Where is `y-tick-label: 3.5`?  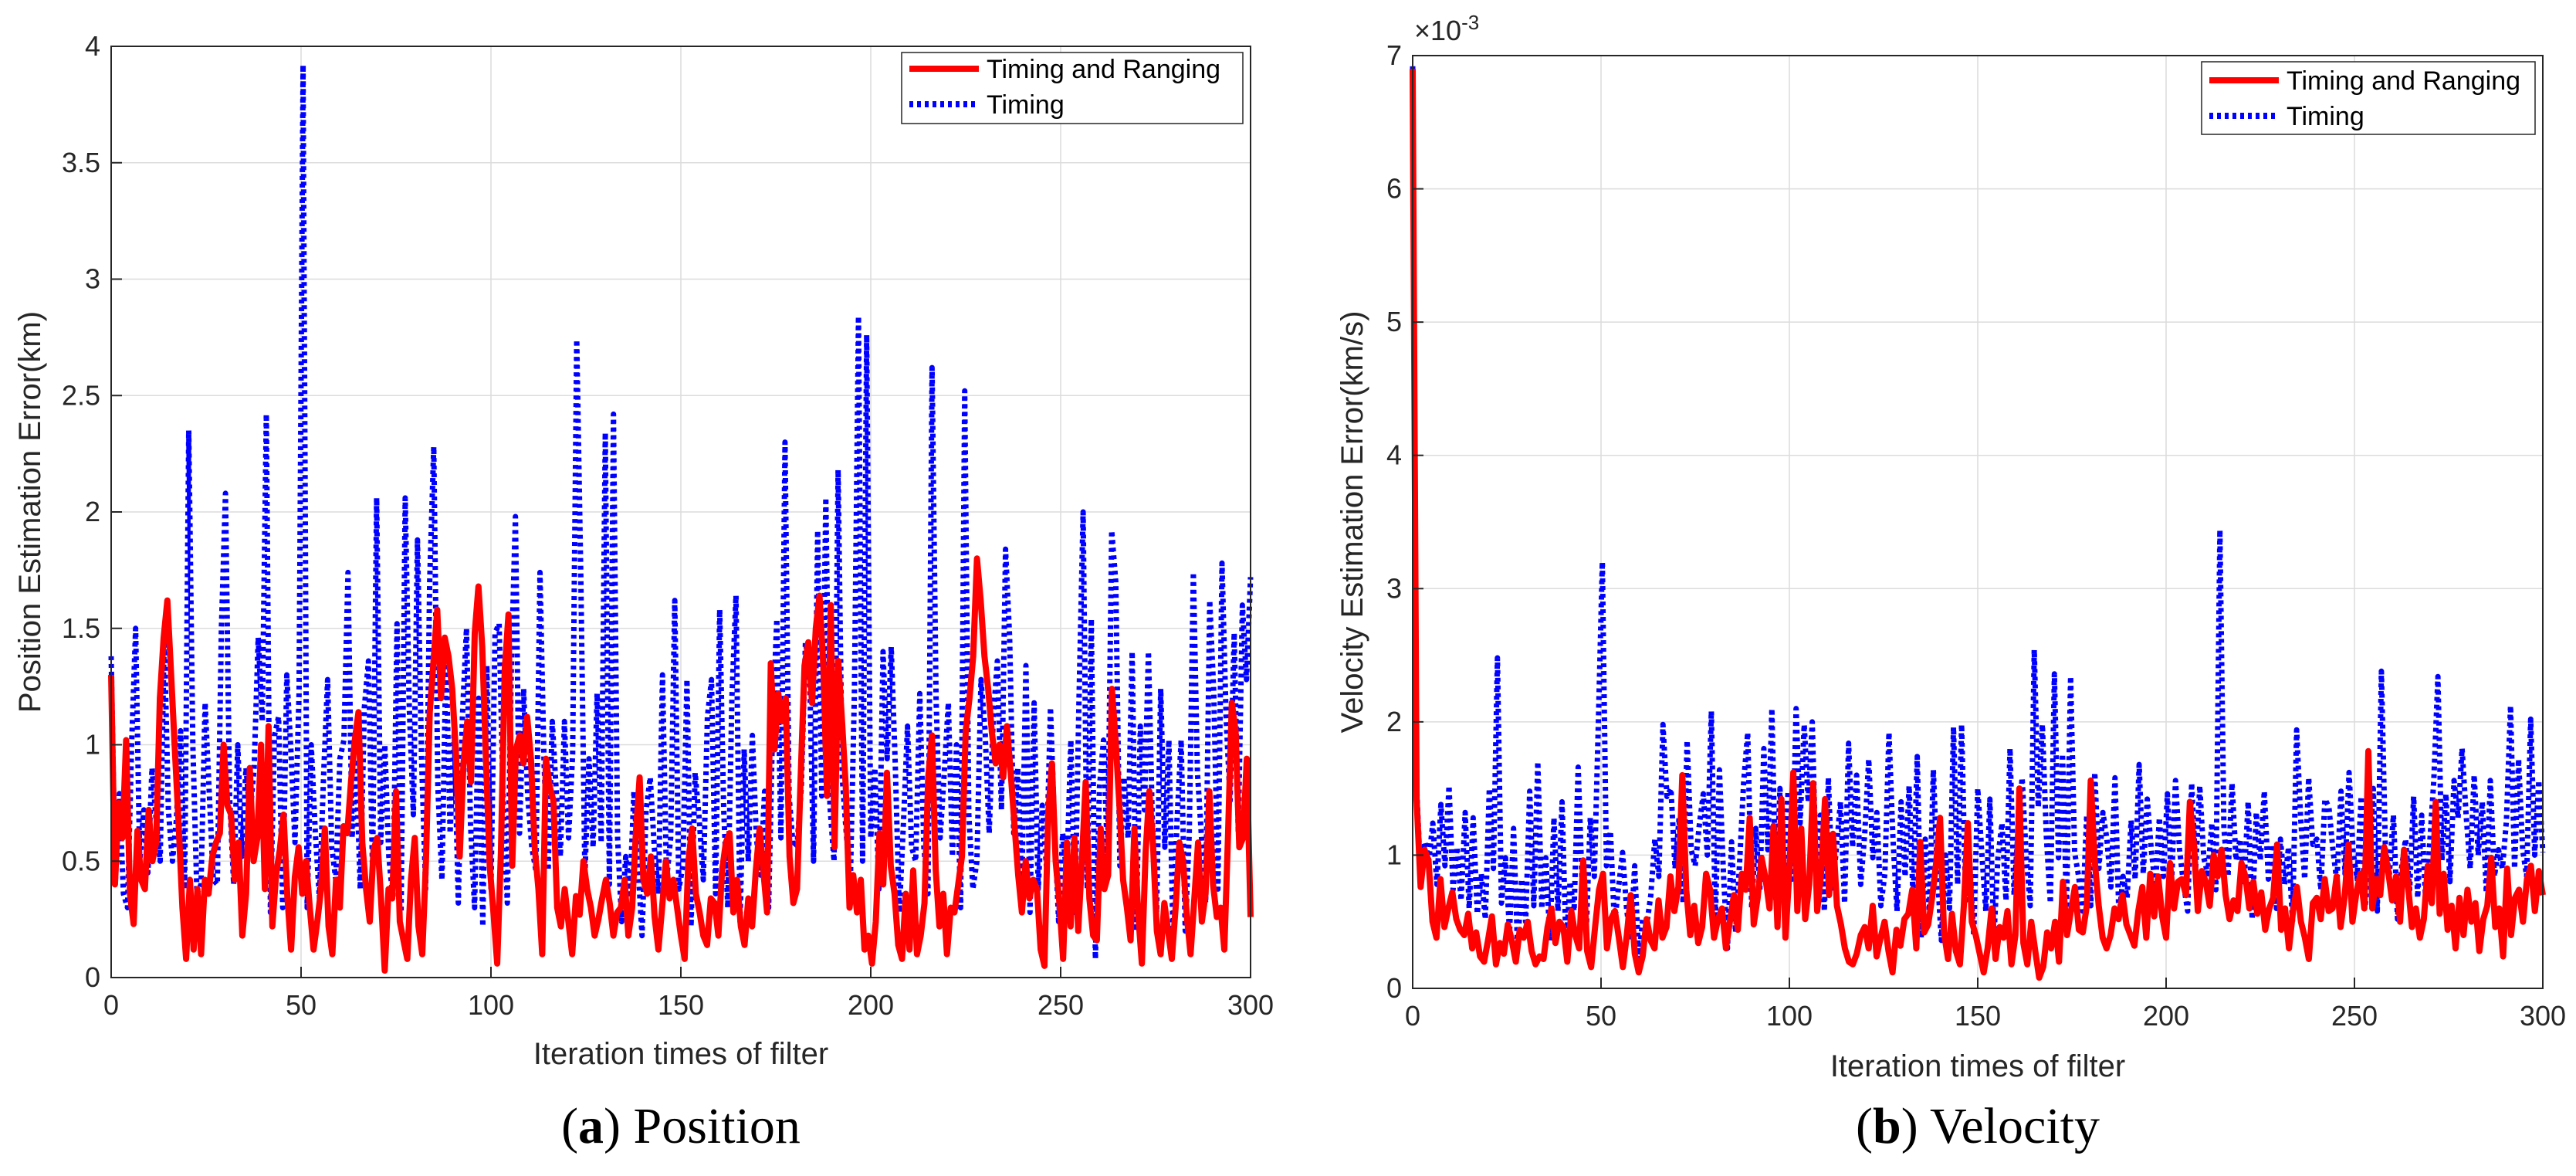 y-tick-label: 3.5 is located at coordinates (81, 162).